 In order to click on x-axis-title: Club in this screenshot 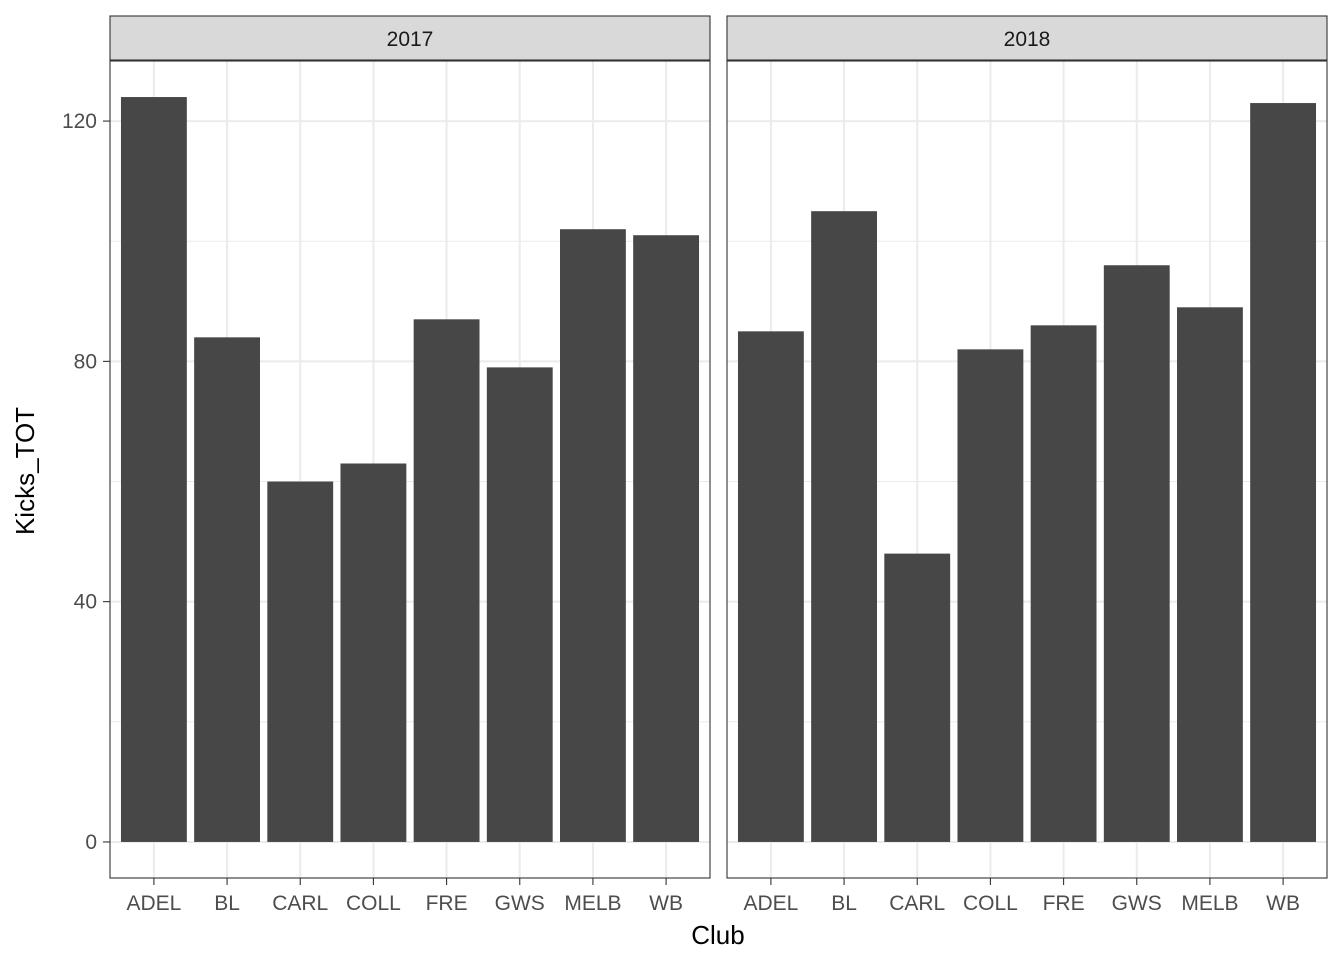, I will do `click(717, 935)`.